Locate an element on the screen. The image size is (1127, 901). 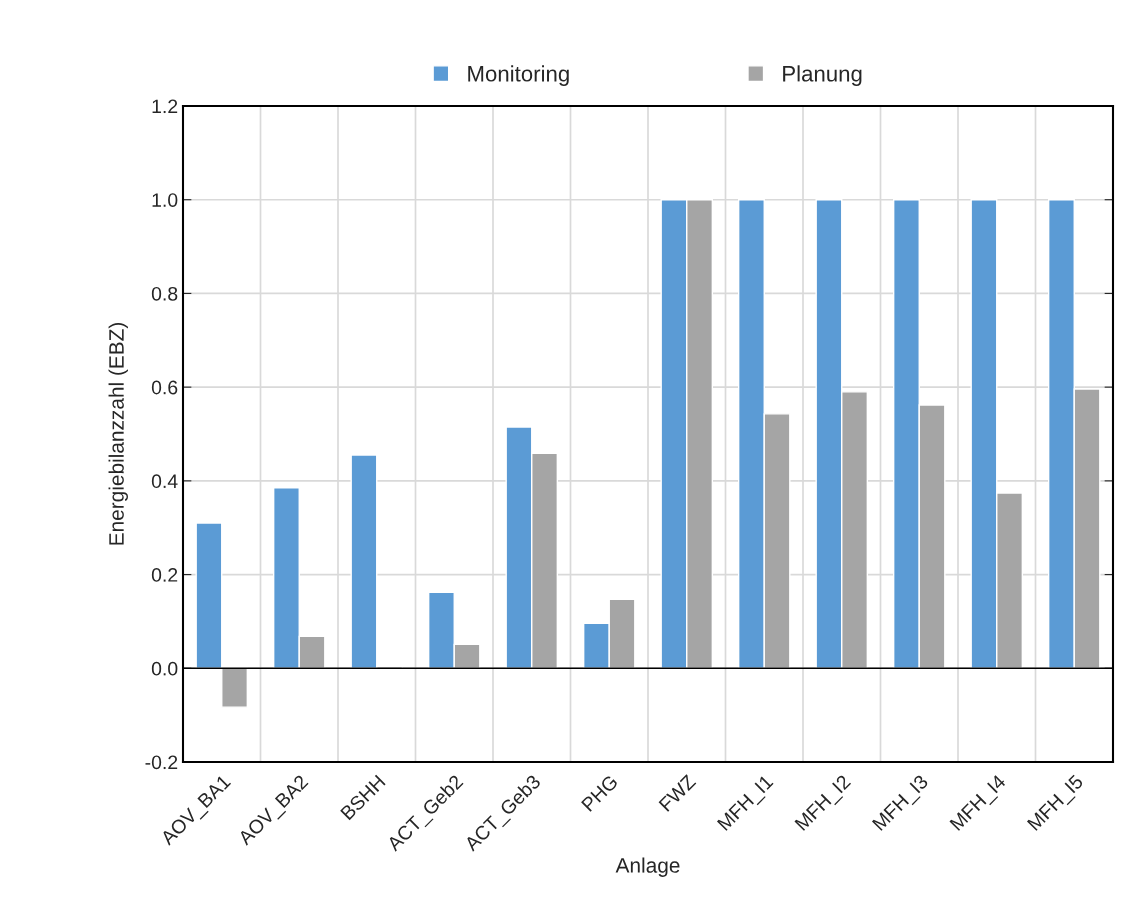
legend-label: Planung is located at coordinates (822, 75).